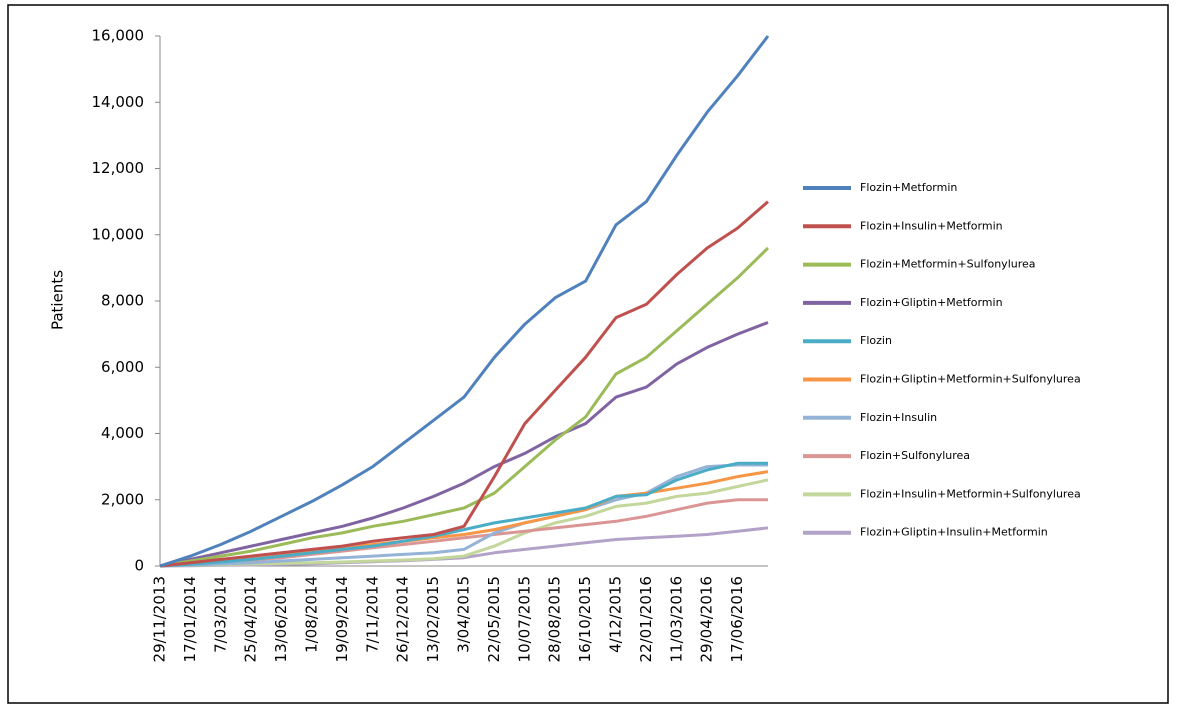 This screenshot has width=1177, height=709. What do you see at coordinates (908, 187) in the screenshot?
I see `legend-label: Flozin+Metformin` at bounding box center [908, 187].